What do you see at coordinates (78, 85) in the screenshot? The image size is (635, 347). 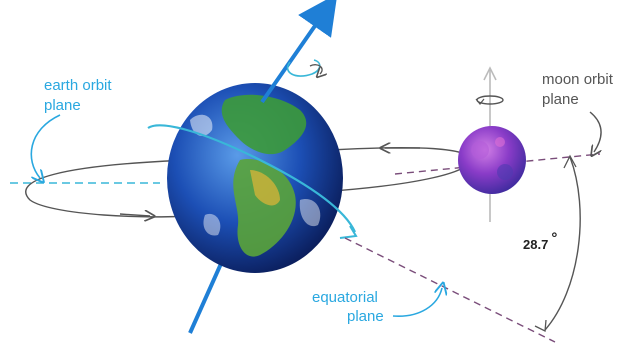 I see `earth-orbit-label-line1: earth orbit` at bounding box center [78, 85].